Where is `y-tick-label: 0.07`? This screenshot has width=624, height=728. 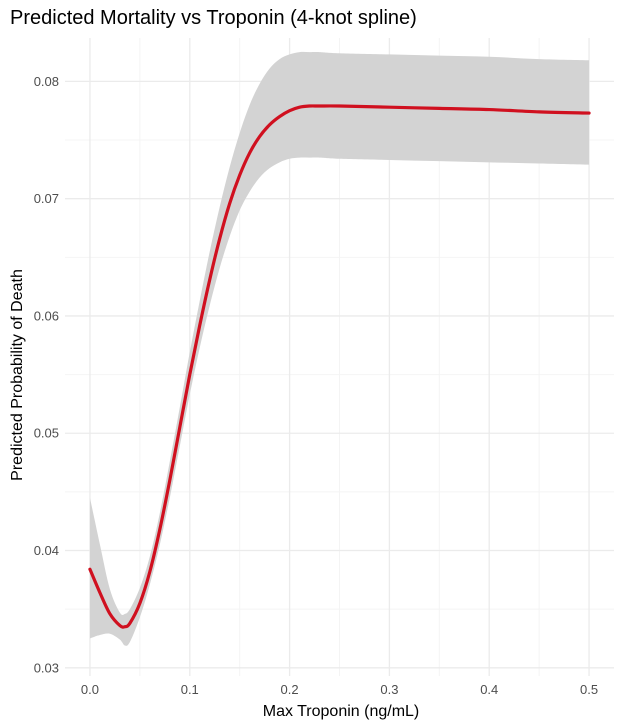
y-tick-label: 0.07 is located at coordinates (46, 198).